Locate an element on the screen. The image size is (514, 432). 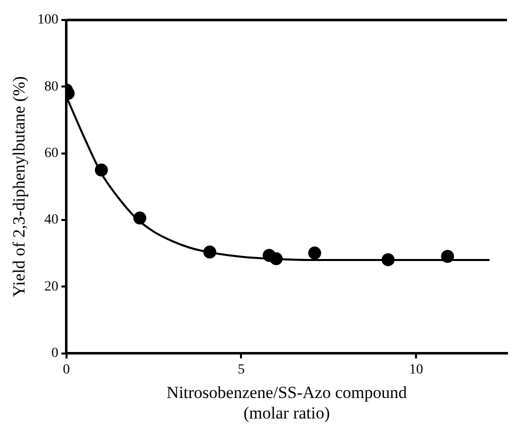
y-tick-label: 60 is located at coordinates (51, 154).